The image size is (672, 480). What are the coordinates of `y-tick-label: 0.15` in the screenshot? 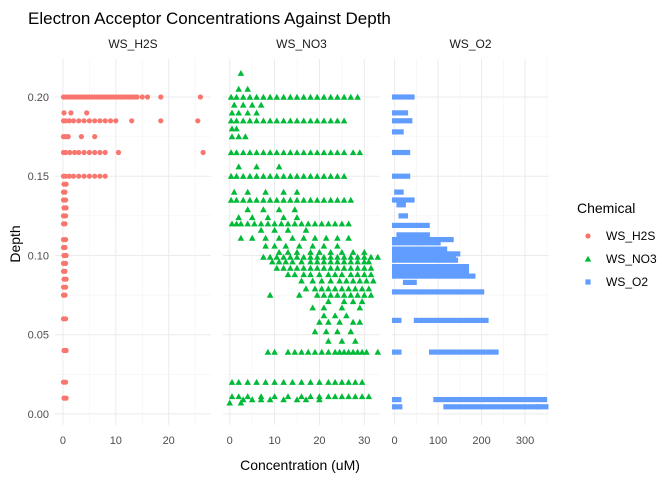 It's located at (38, 177).